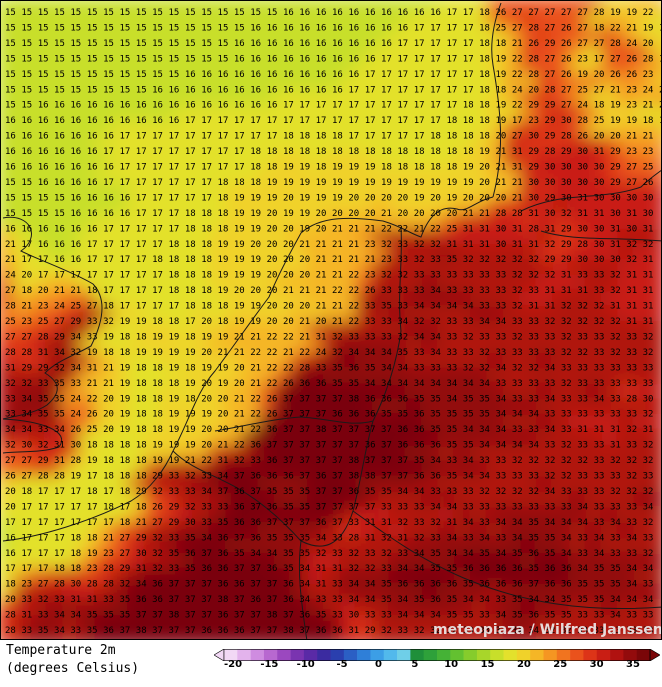 The height and width of the screenshot is (687, 662). What do you see at coordinates (547, 630) in the screenshot?
I see `map-credit: meteopiaza / Wilfred Janssen` at bounding box center [547, 630].